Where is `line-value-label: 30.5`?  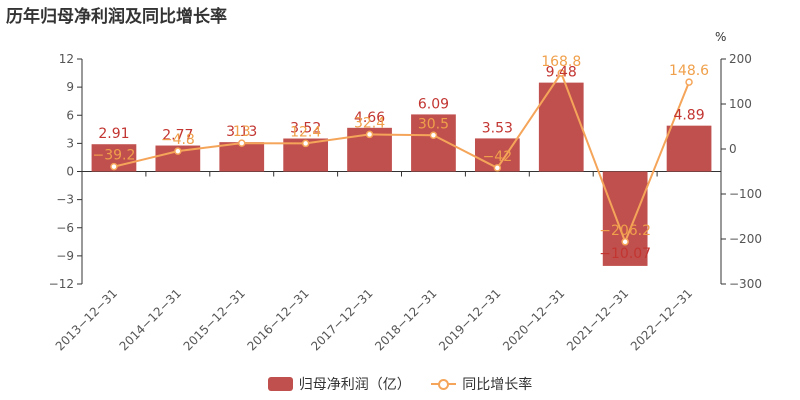 line-value-label: 30.5 is located at coordinates (433, 124).